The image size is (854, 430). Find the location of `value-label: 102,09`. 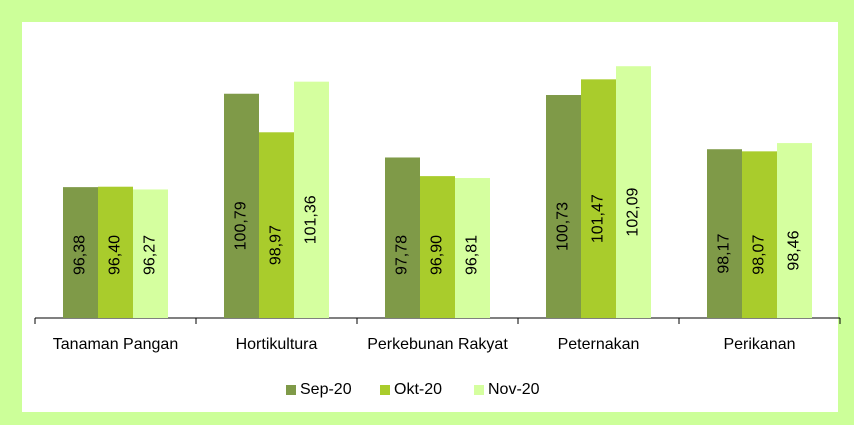

value-label: 102,09 is located at coordinates (633, 212).